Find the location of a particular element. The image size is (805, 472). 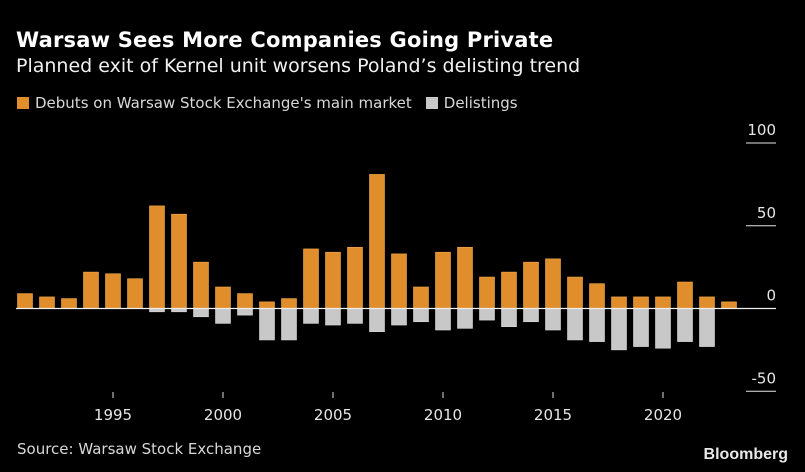

debuts-bar-2001 is located at coordinates (245, 301).